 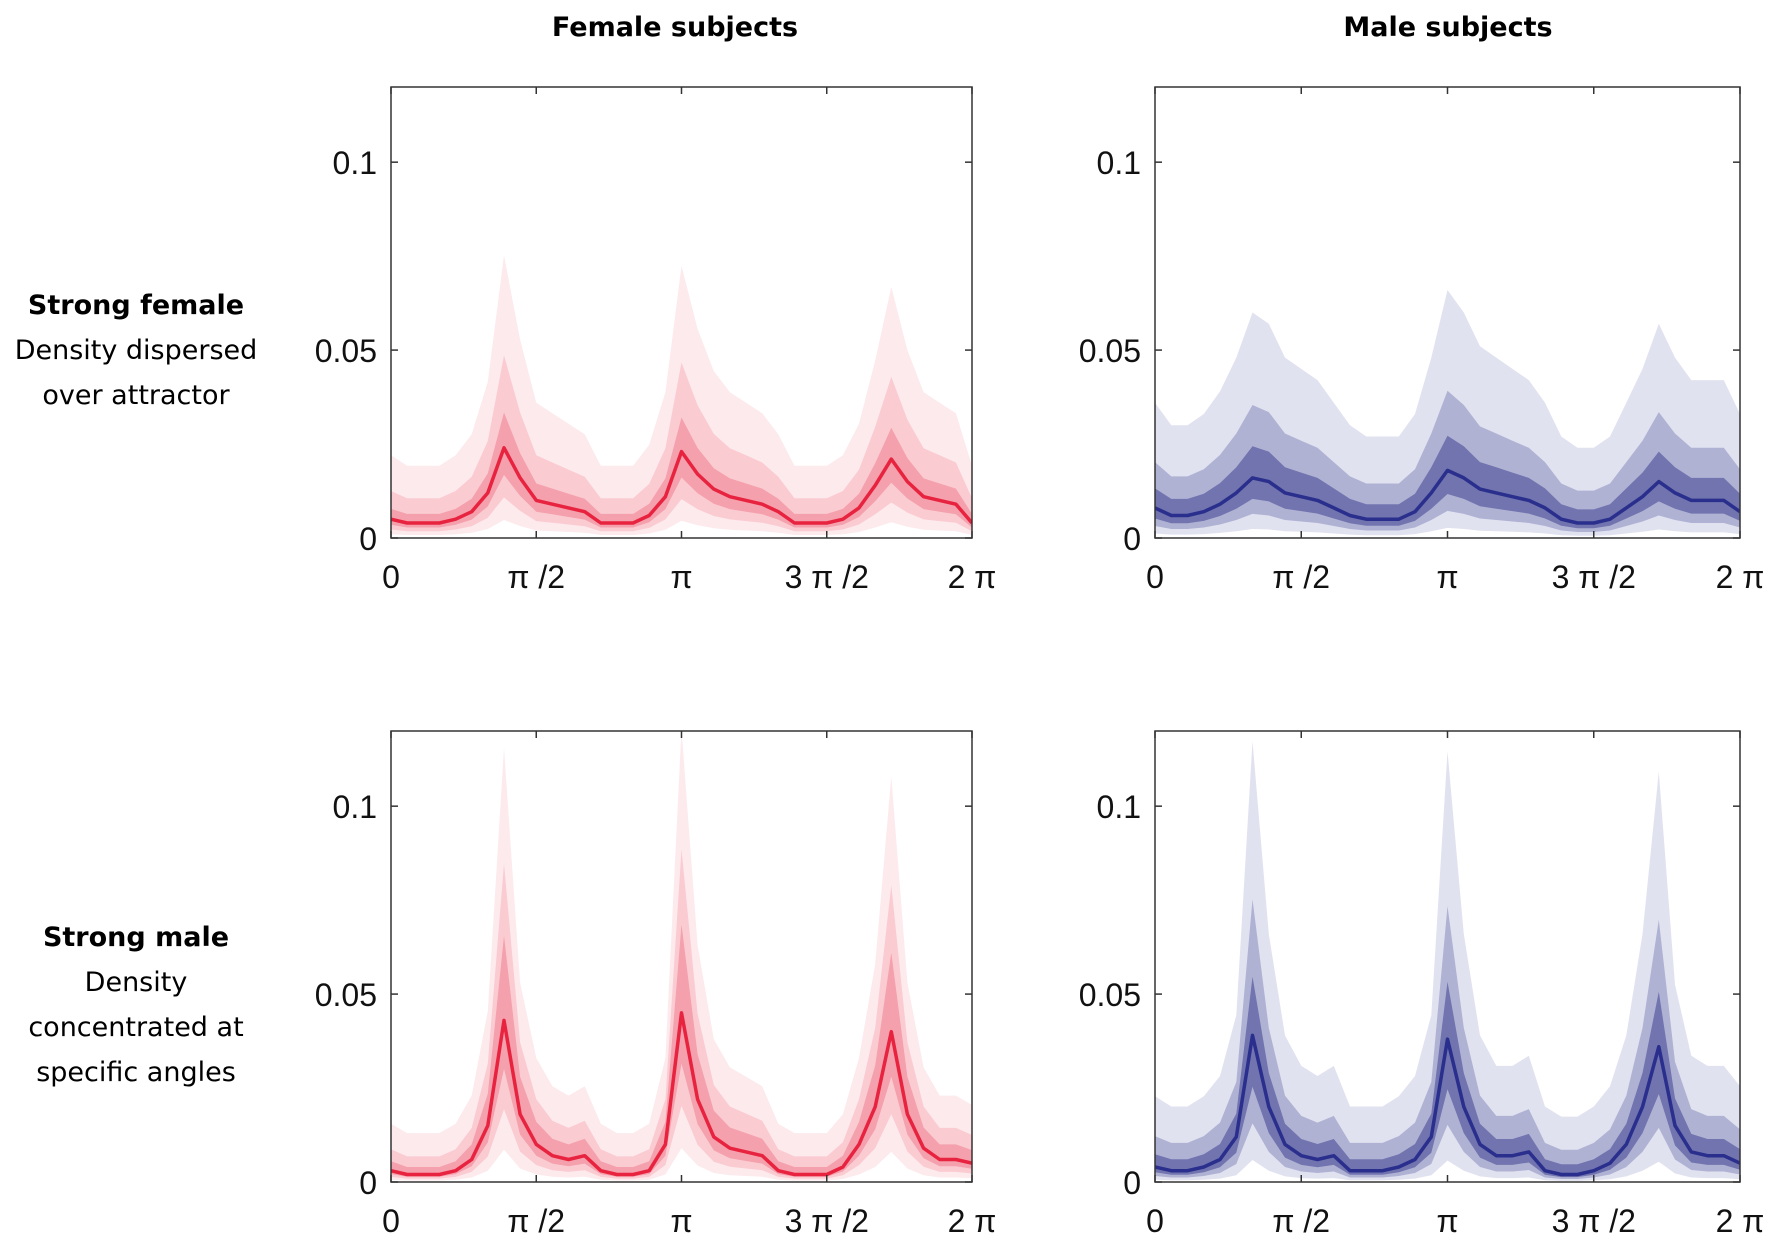 I want to click on row-subtitle-line: concentrated at, so click(x=135, y=1027).